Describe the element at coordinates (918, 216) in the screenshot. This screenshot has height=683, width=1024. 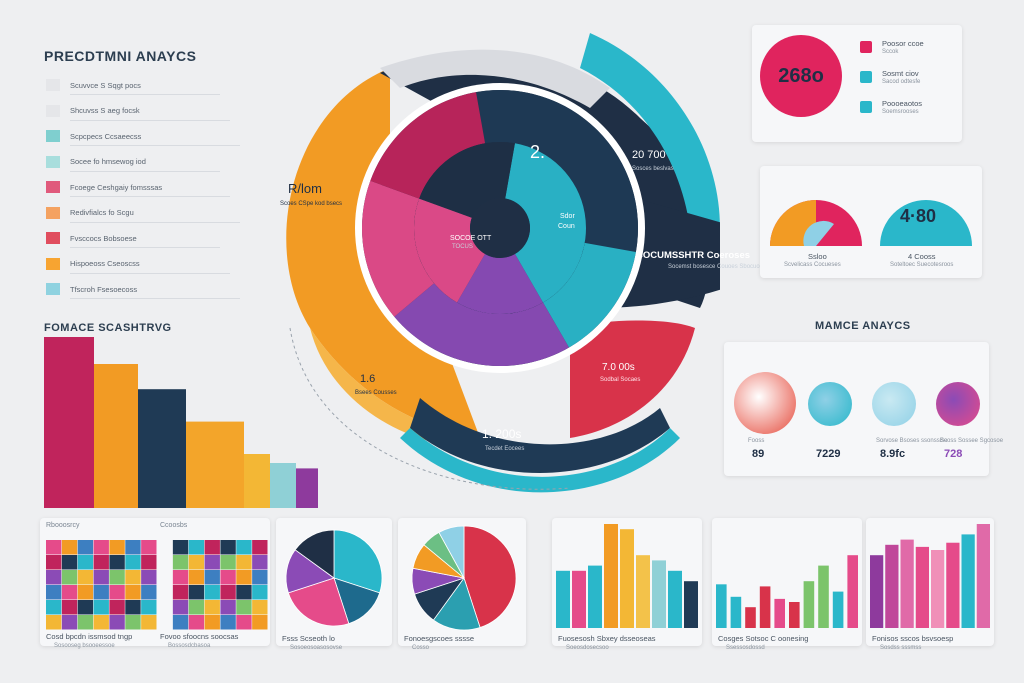
I see `half-card-value: 4·80` at that location.